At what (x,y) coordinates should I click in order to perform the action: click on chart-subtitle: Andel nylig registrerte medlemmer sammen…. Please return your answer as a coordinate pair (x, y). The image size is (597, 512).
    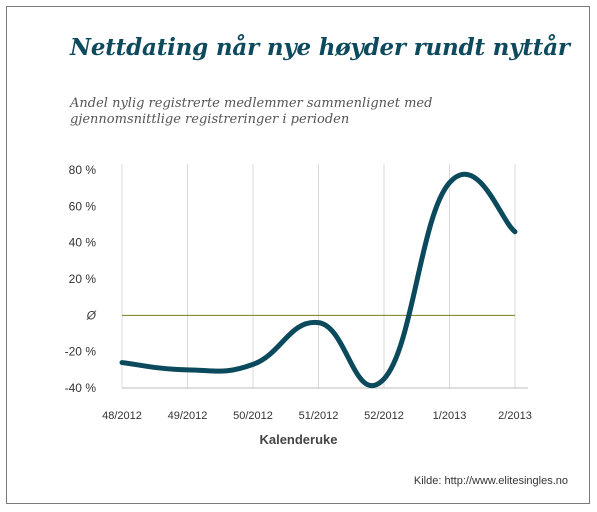
    Looking at the image, I should click on (270, 112).